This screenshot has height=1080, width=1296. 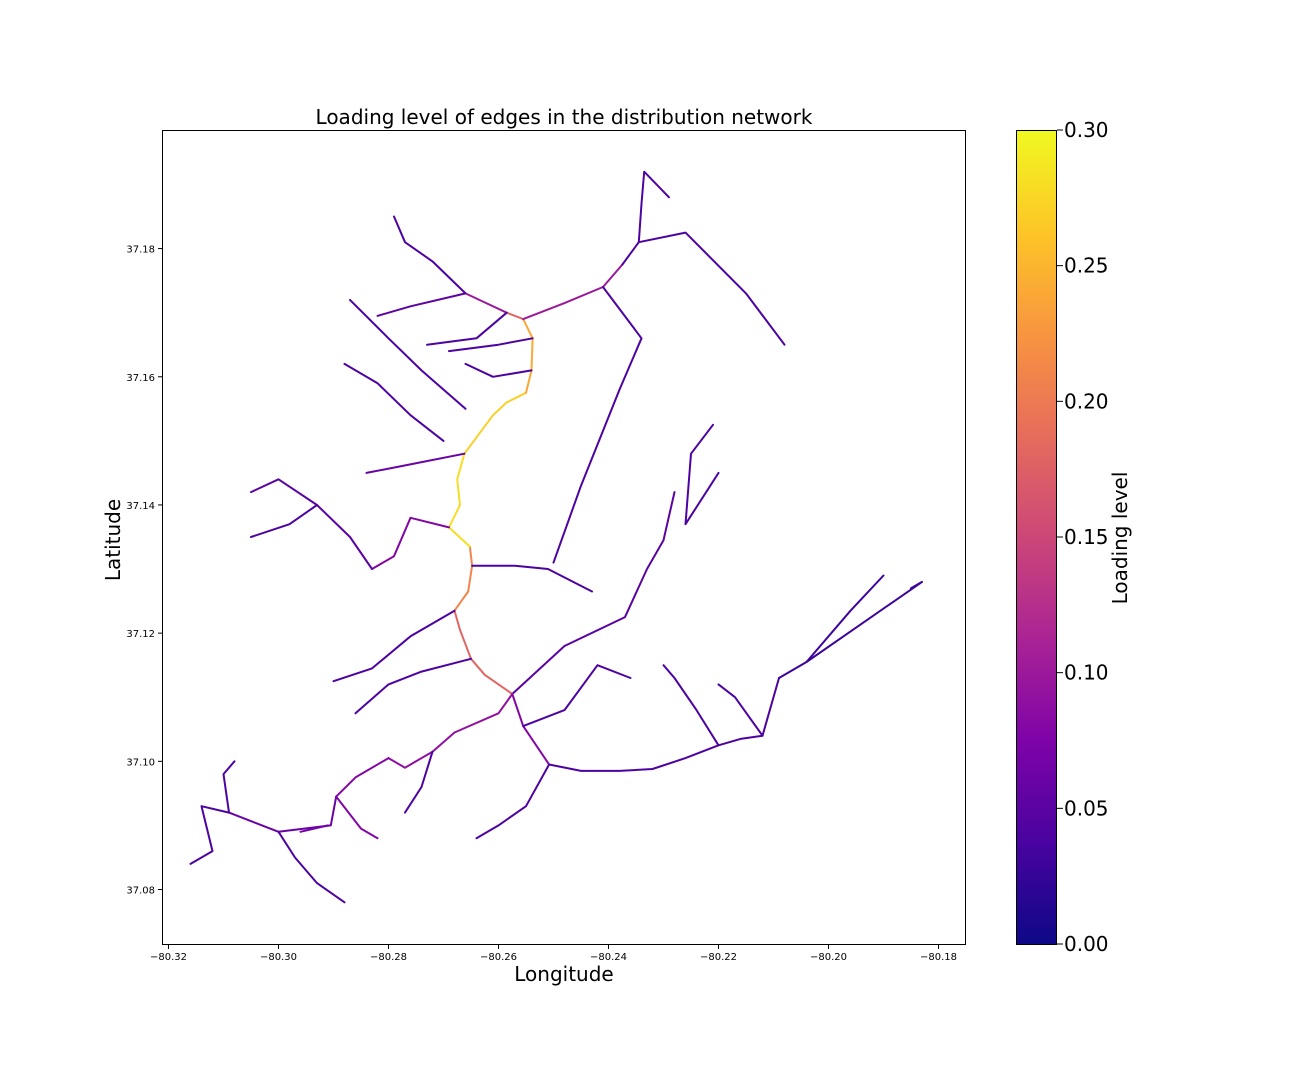 I want to click on colorbar-tick-label: 0.10, so click(x=1086, y=673).